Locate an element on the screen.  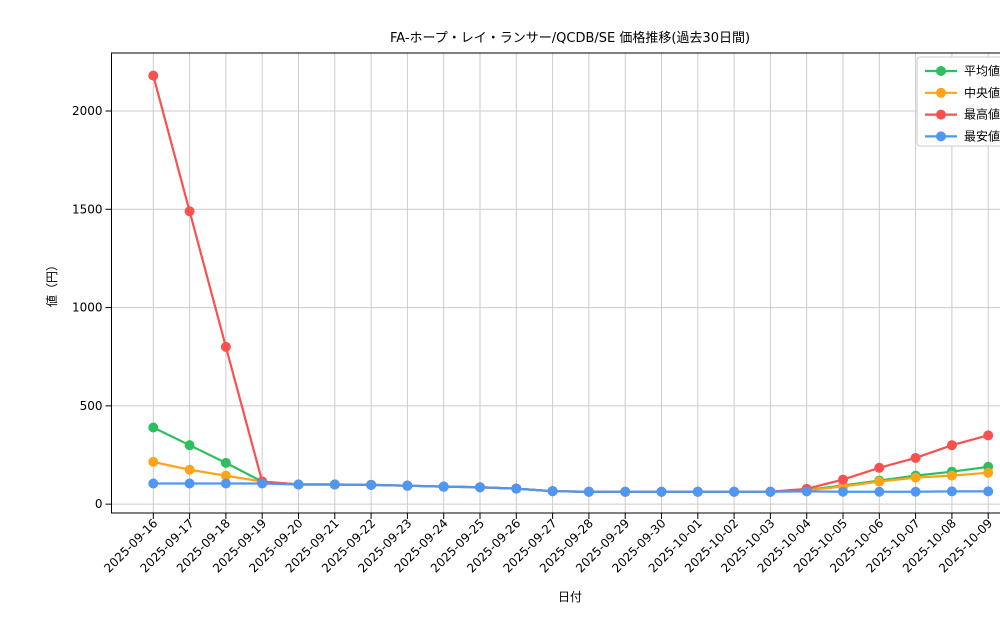
legend-label: 最高値 is located at coordinates (982, 114).